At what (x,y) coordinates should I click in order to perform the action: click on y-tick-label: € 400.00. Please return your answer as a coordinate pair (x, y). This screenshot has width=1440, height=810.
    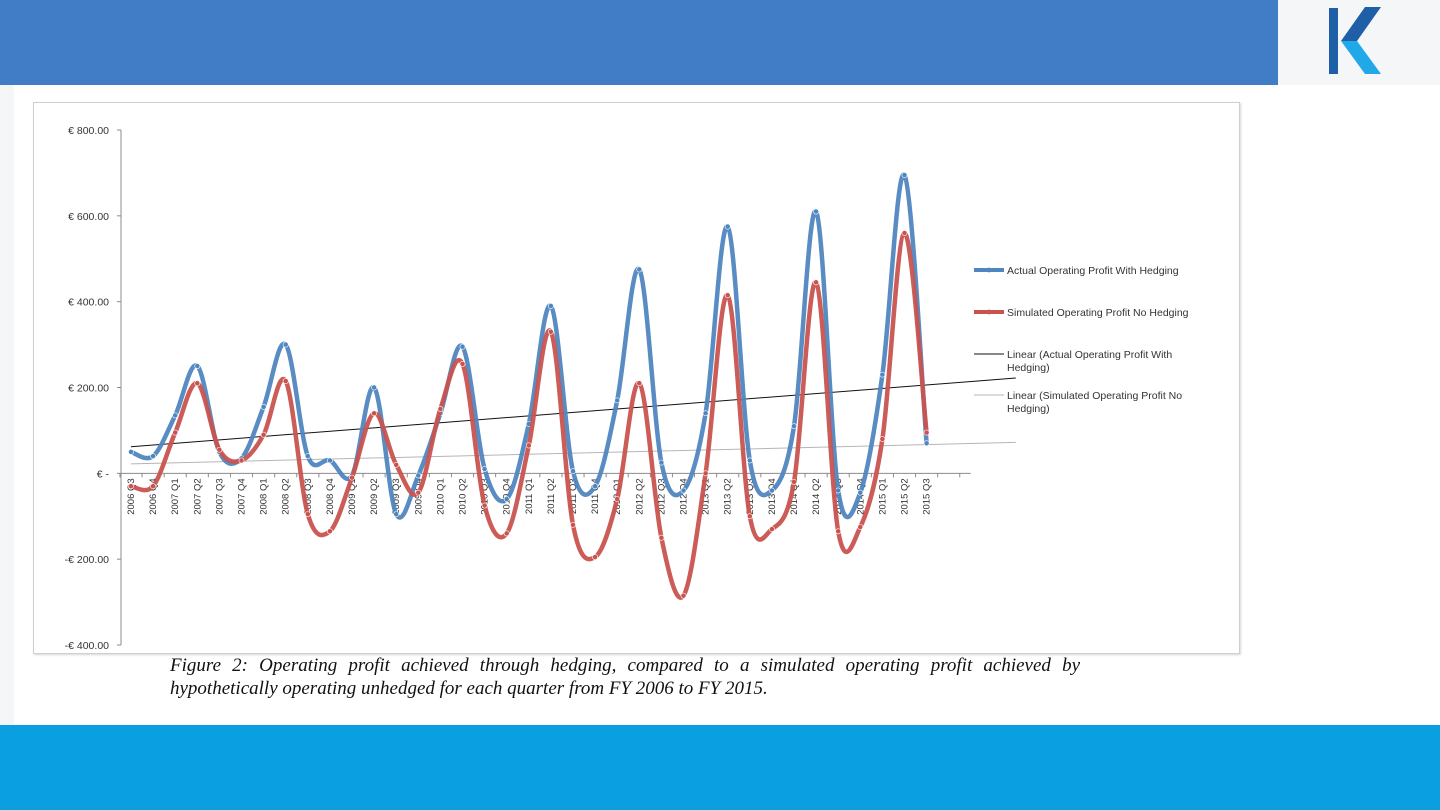
    Looking at the image, I should click on (88, 303).